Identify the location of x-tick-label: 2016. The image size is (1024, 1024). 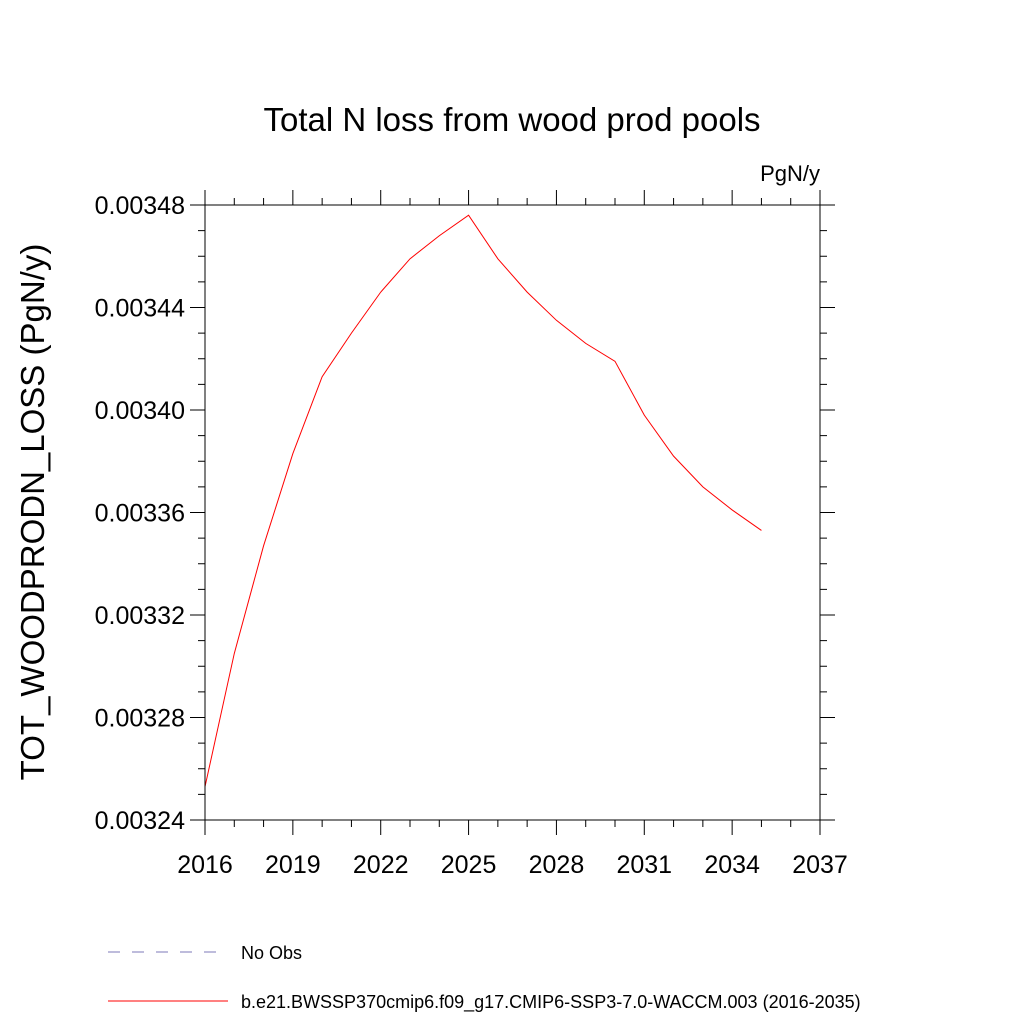
(205, 865).